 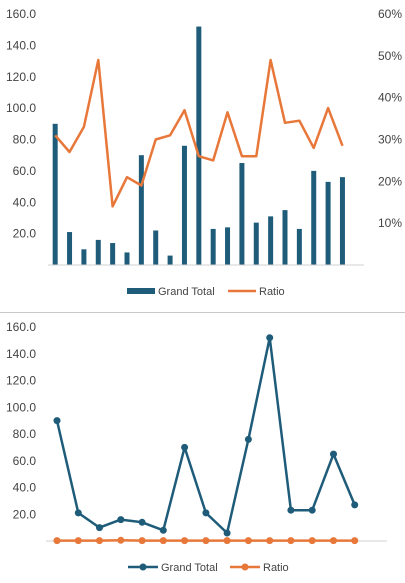 What do you see at coordinates (25, 514) in the screenshot?
I see `y-tick-label: 20.0` at bounding box center [25, 514].